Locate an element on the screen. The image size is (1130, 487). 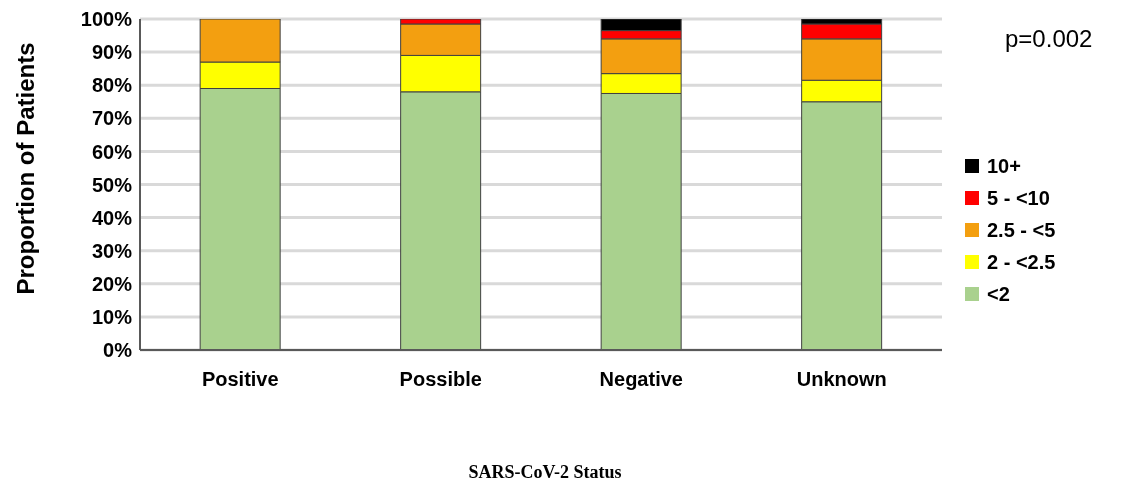
y-tick-label: 10% is located at coordinates (112, 317).